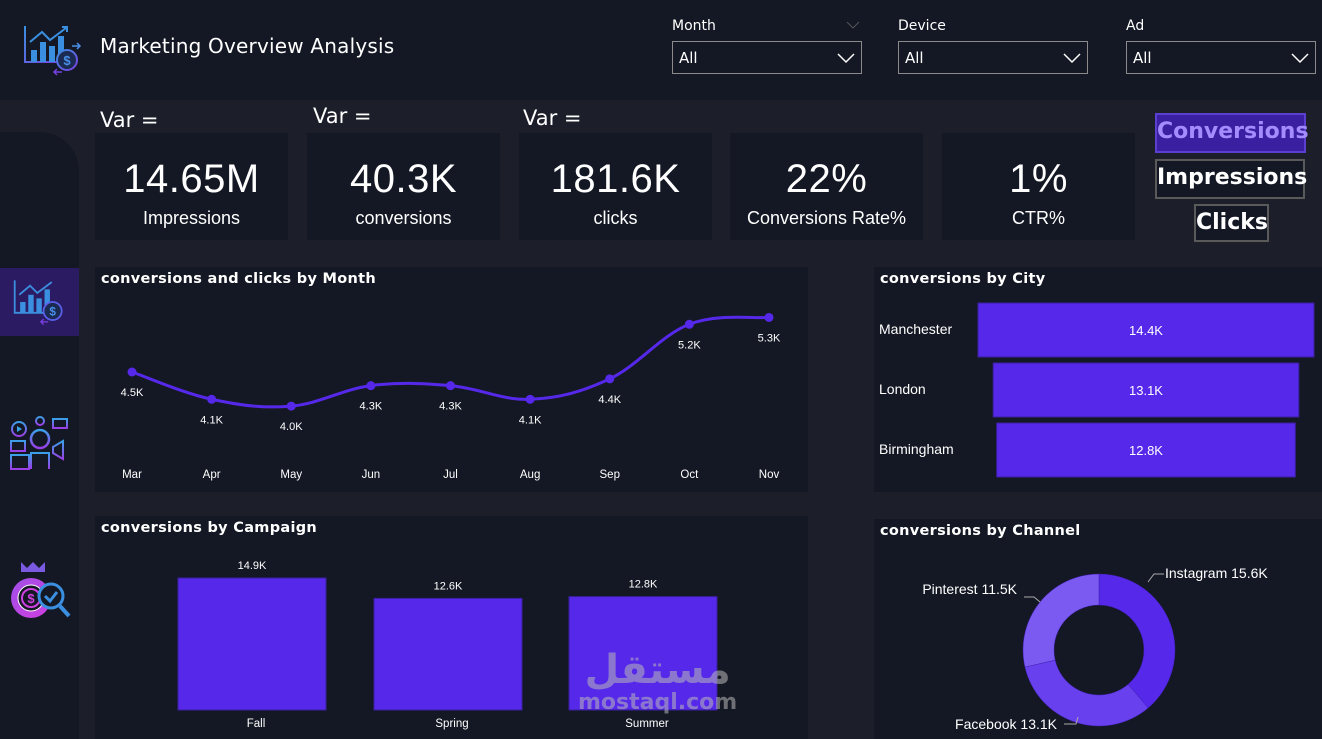 The width and height of the screenshot is (1322, 739). I want to click on month-dropdown: All, so click(767, 57).